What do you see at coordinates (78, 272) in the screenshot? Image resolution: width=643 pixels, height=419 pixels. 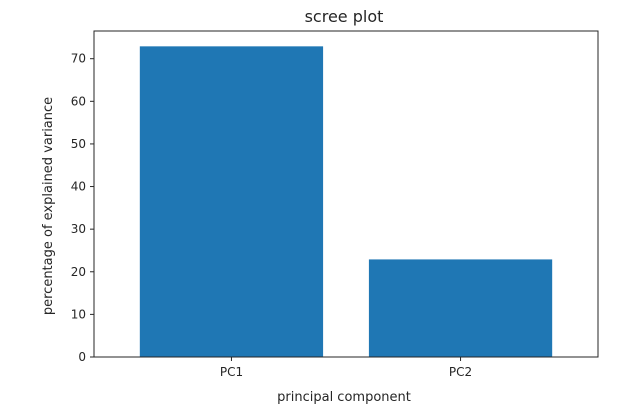 I see `y-tick-label-20: 20` at bounding box center [78, 272].